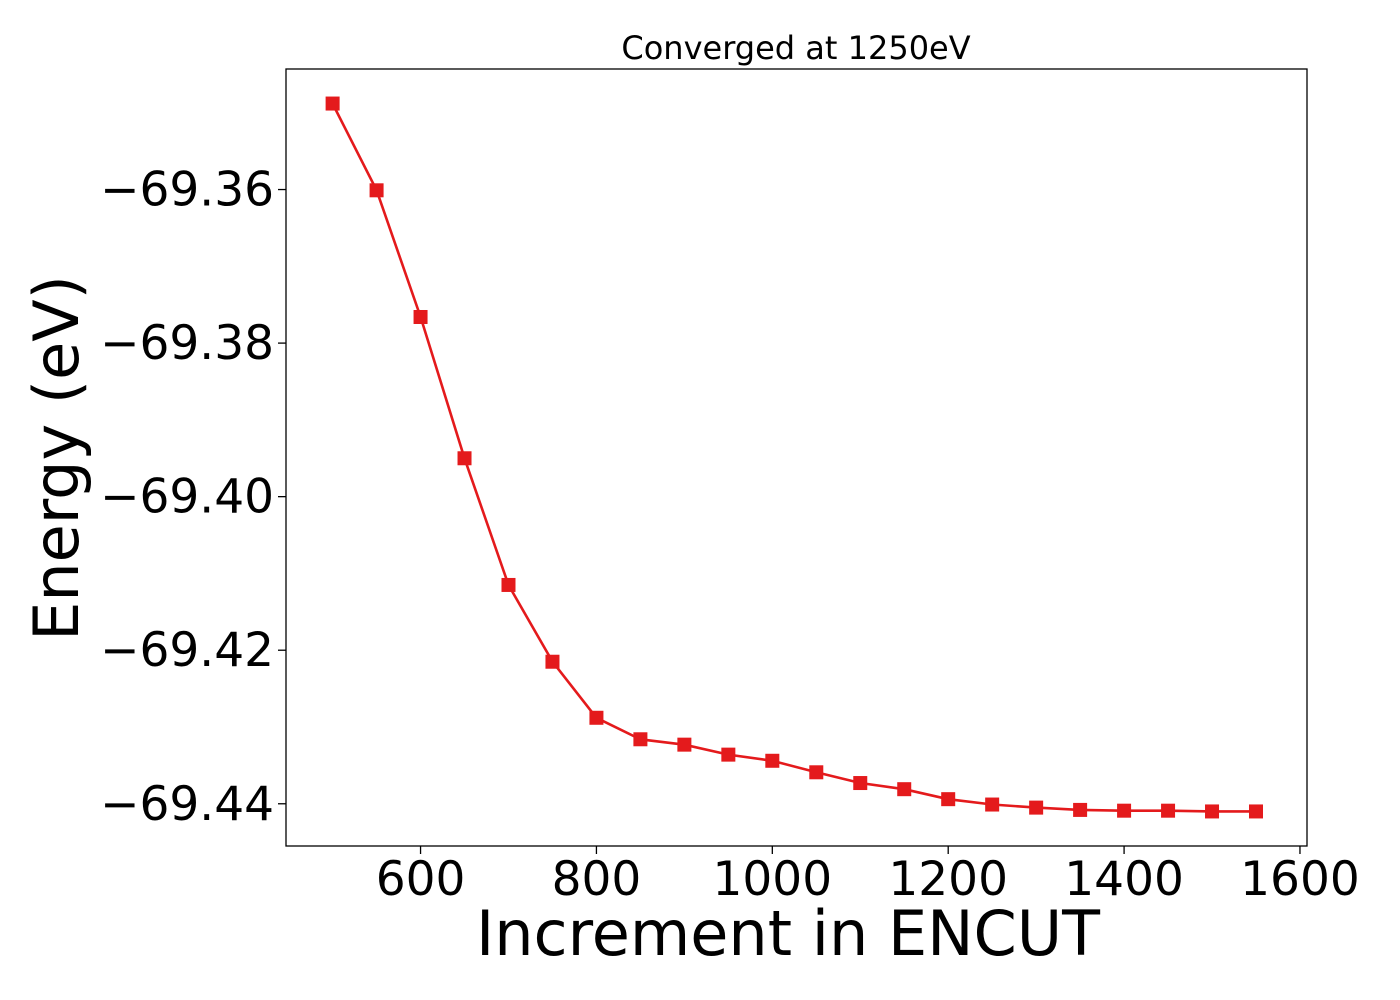  I want to click on y-axis-label: Energy (eV), so click(56, 458).